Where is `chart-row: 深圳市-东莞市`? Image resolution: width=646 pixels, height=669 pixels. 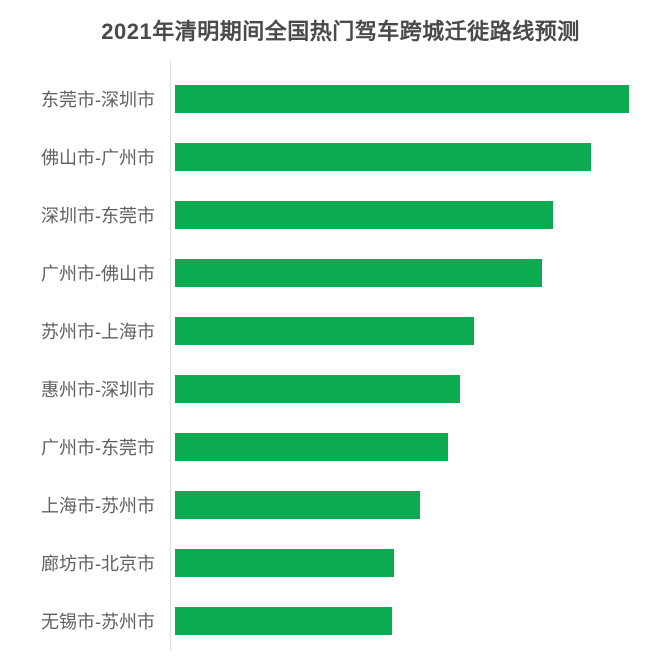
chart-row: 深圳市-东莞市 is located at coordinates (323, 215).